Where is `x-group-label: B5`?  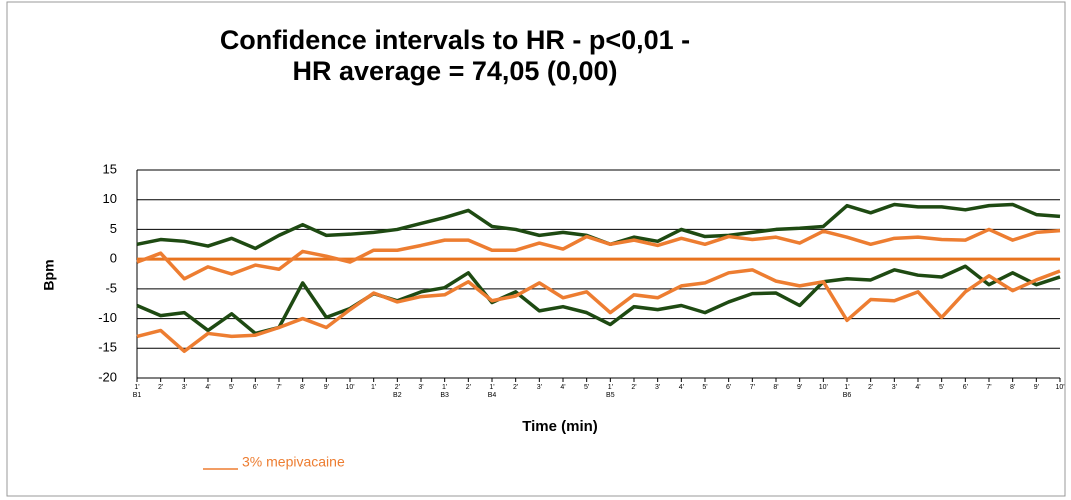
x-group-label: B5 is located at coordinates (610, 395).